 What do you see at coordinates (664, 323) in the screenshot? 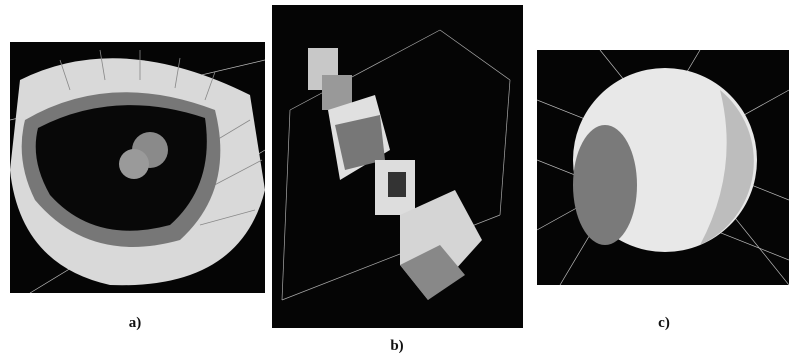
I see `panel-label: c)` at bounding box center [664, 323].